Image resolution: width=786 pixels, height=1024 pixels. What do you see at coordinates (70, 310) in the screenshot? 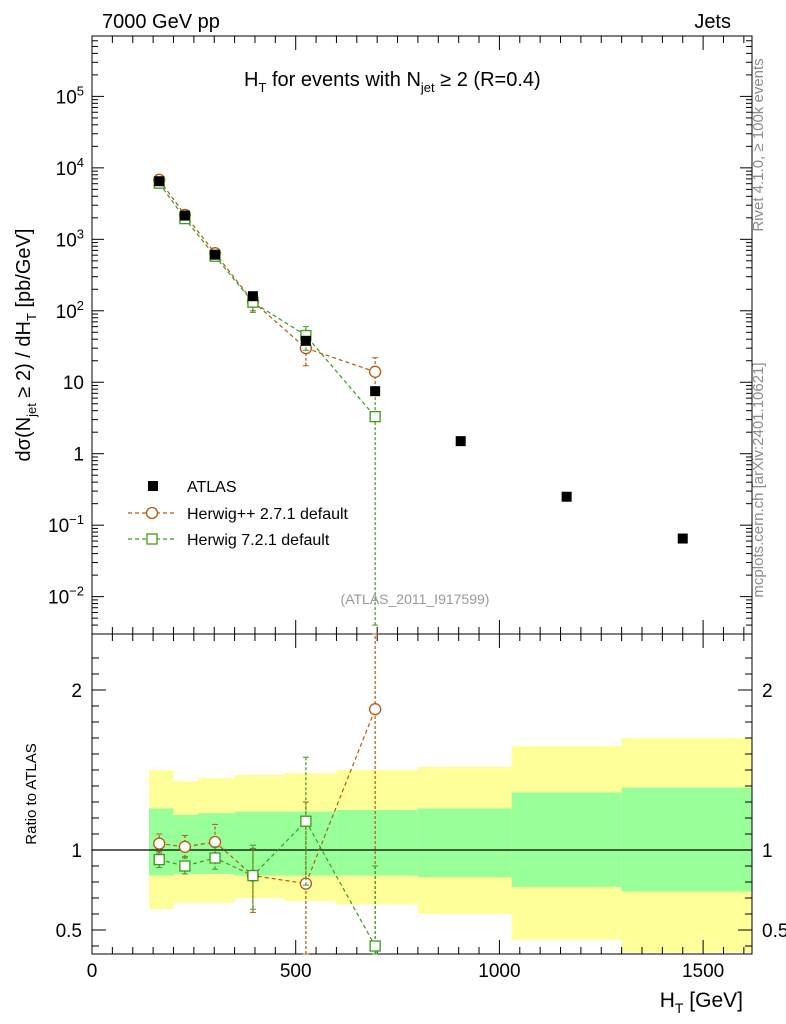
I see `main-y-tick-label: 10²` at bounding box center [70, 310].